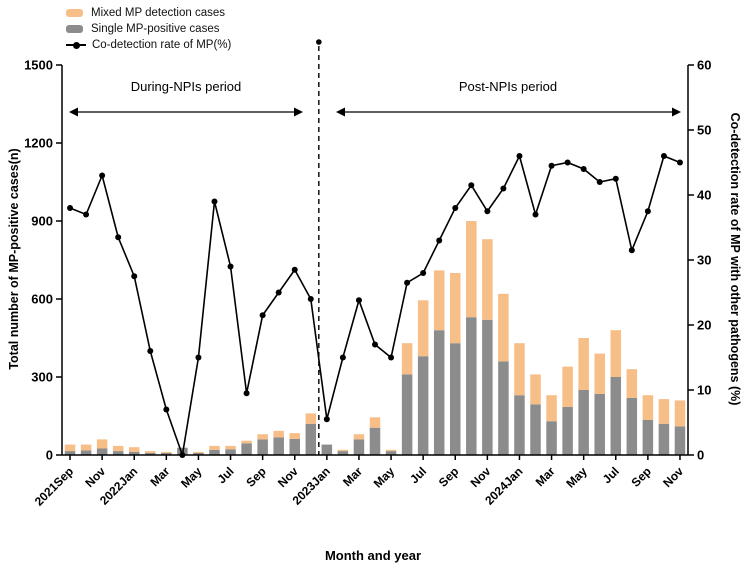 This screenshot has height=582, width=746. What do you see at coordinates (155, 29) in the screenshot?
I see `legend-label-single: Single MP-positive cases` at bounding box center [155, 29].